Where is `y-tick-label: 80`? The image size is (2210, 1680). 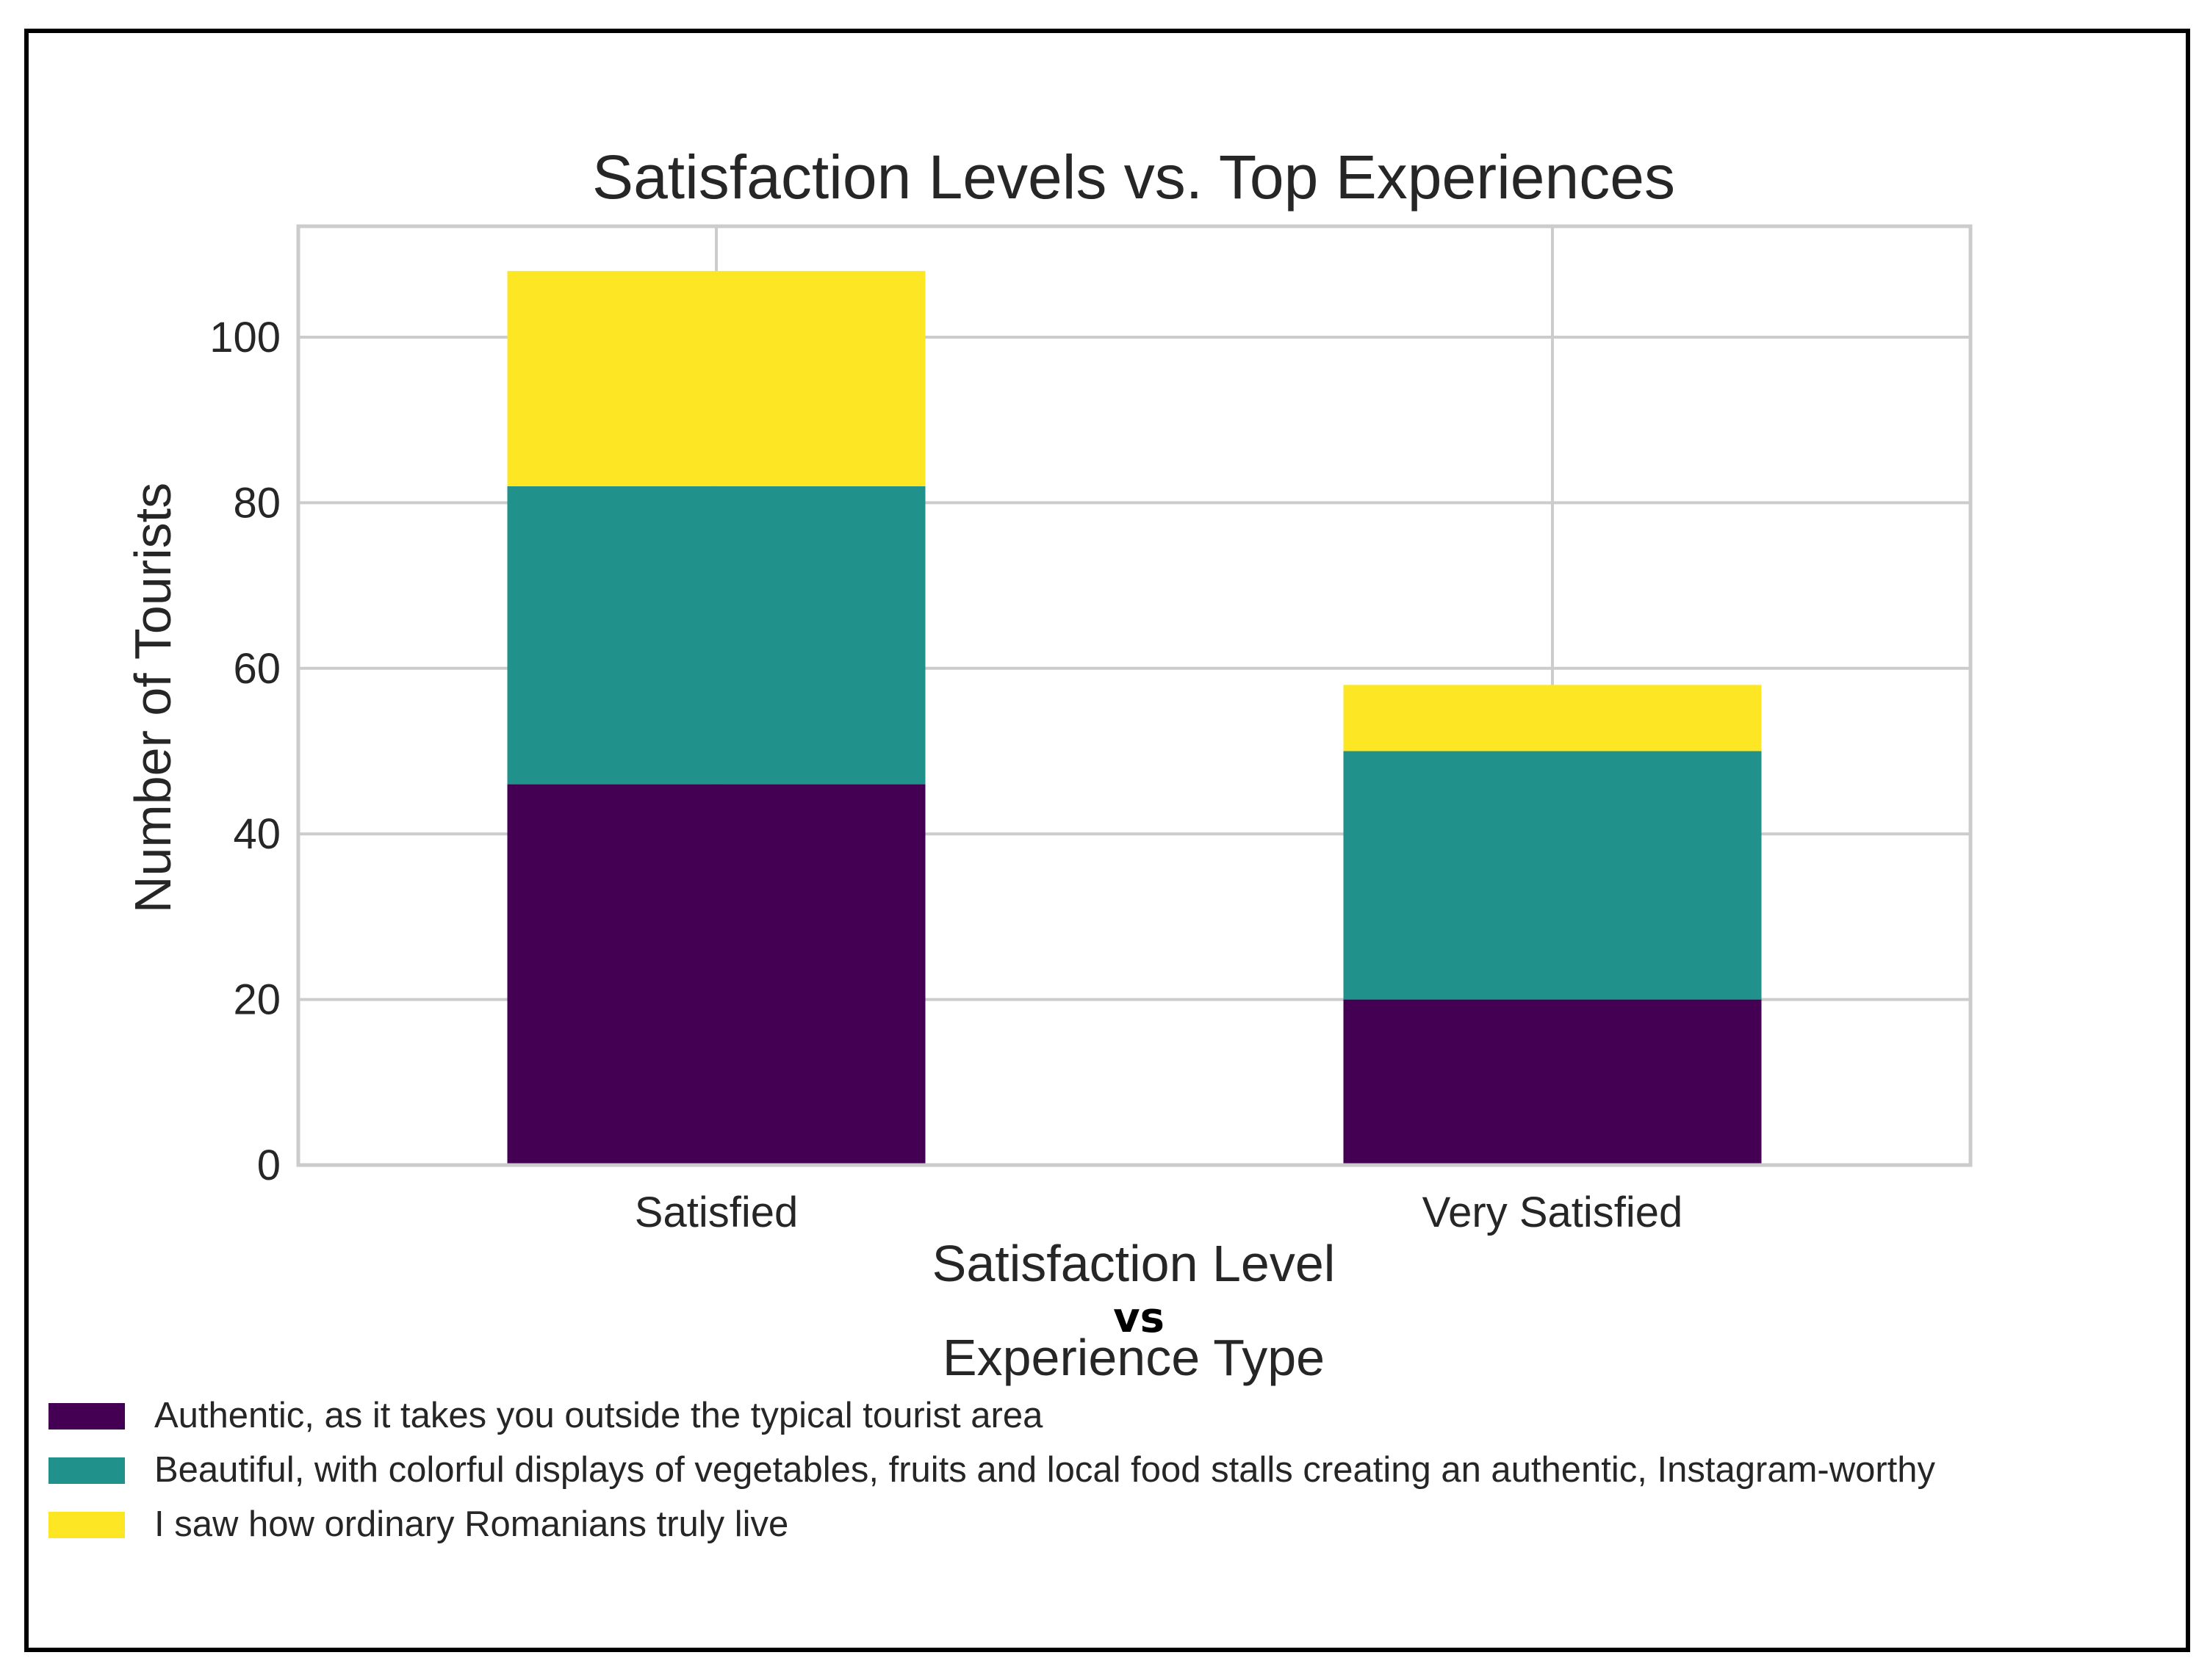 y-tick-label: 80 is located at coordinates (257, 503).